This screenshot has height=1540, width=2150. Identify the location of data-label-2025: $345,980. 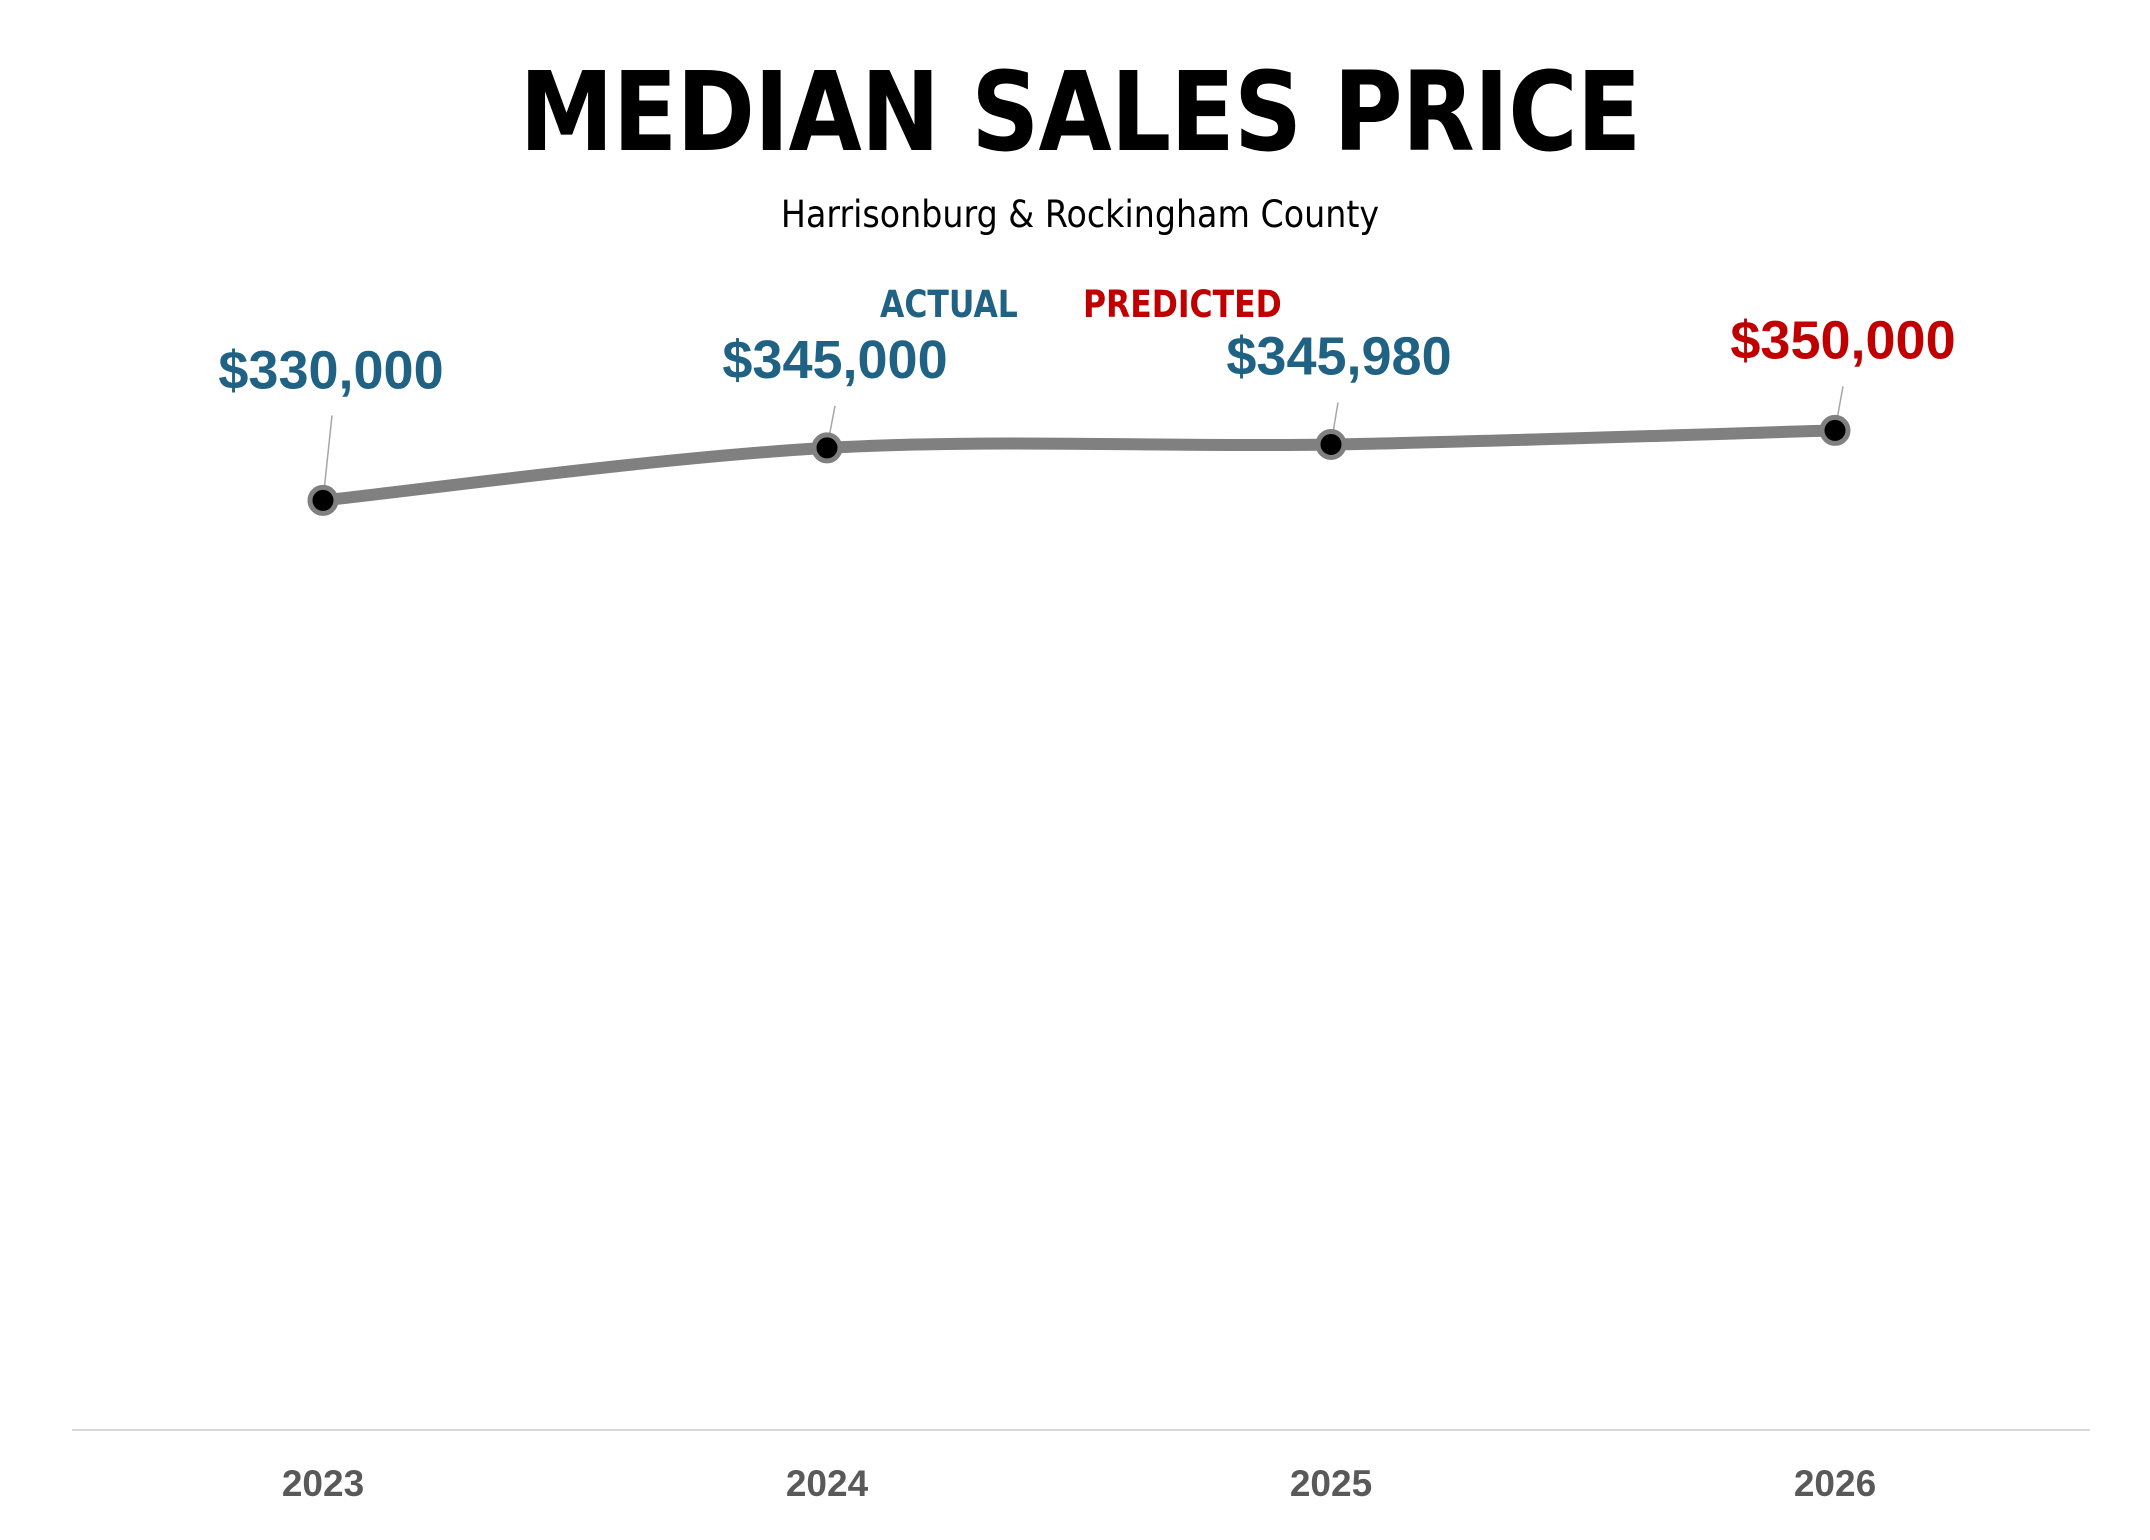
(1338, 356).